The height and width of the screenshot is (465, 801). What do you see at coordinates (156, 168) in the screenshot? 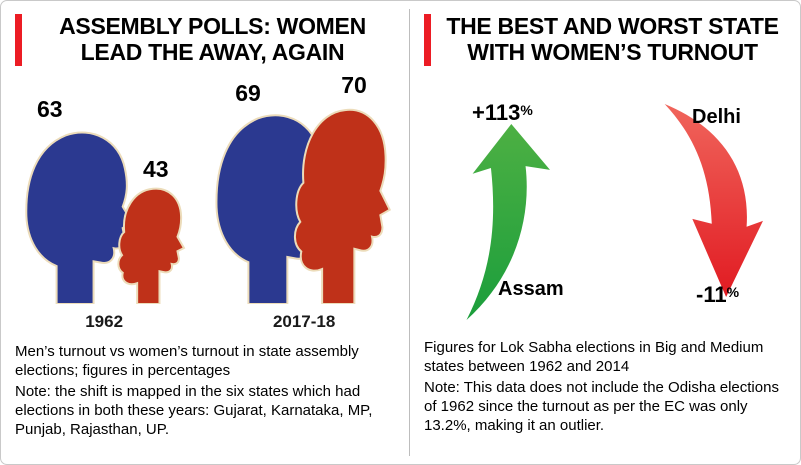
I see `women-turnout-1962: 43` at bounding box center [156, 168].